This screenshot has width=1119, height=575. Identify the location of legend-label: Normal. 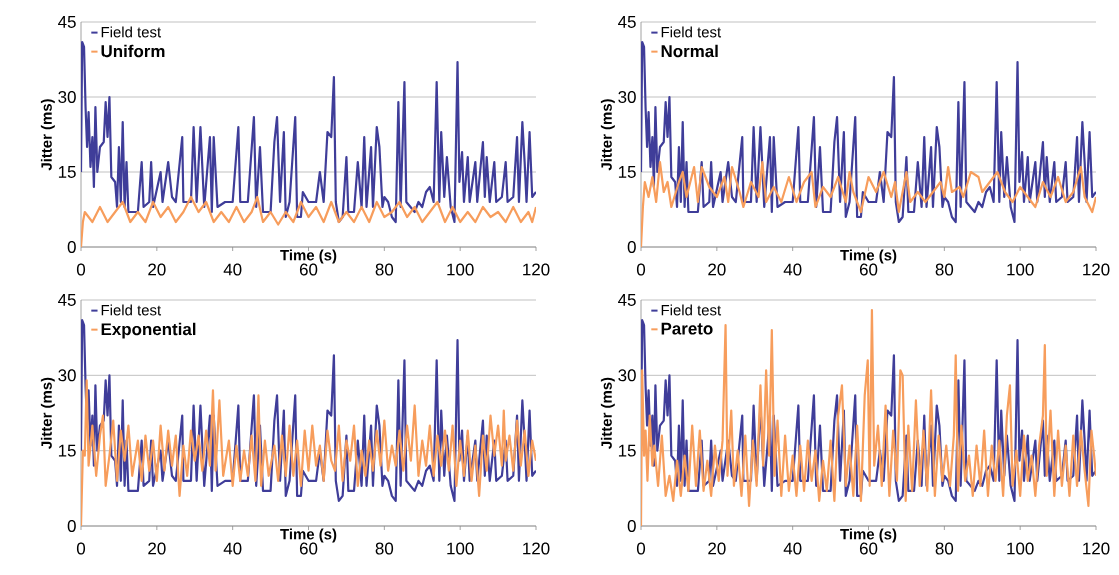
(689, 51).